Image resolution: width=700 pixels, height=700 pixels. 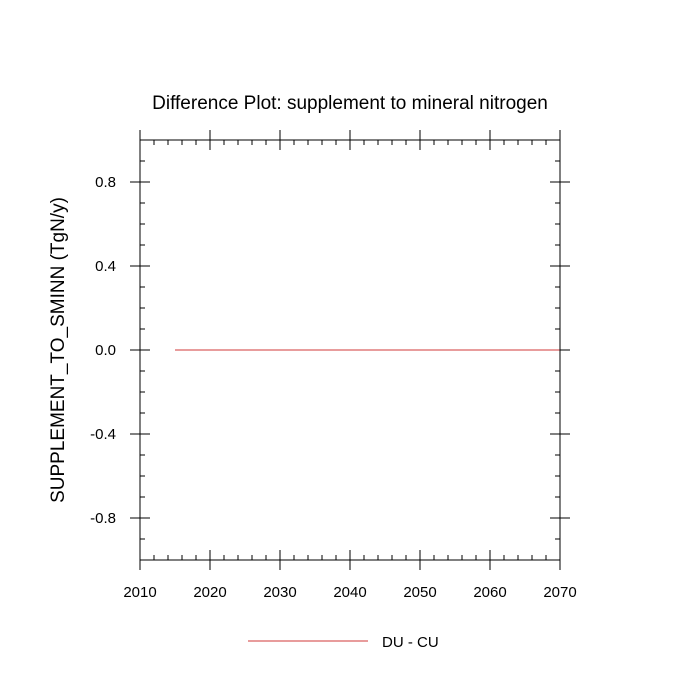 What do you see at coordinates (105, 350) in the screenshot?
I see `y-tick-label: 0.0` at bounding box center [105, 350].